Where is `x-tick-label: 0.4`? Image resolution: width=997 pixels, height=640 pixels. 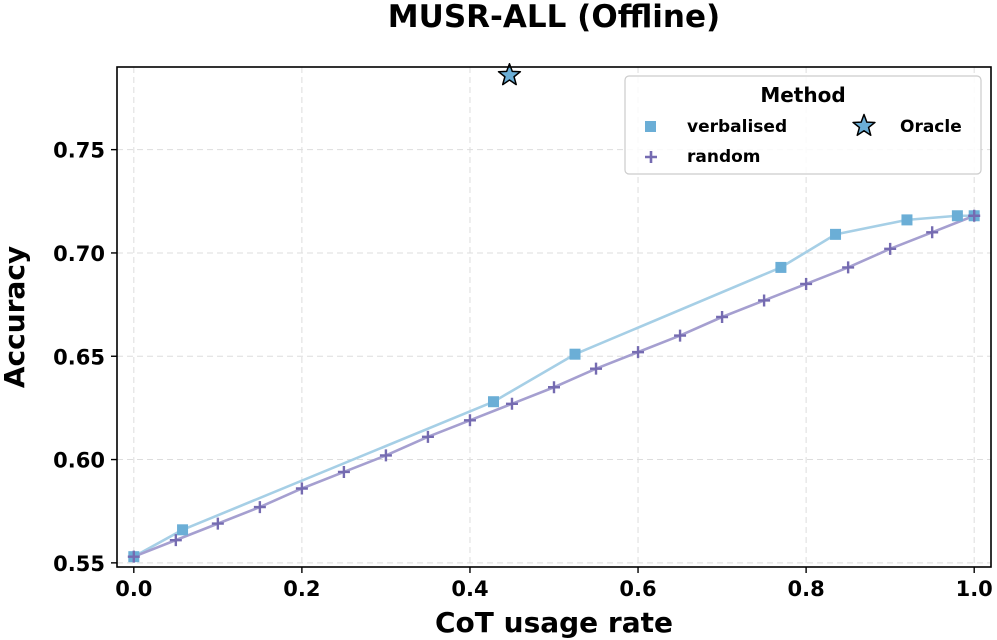 x-tick-label: 0.4 is located at coordinates (469, 589).